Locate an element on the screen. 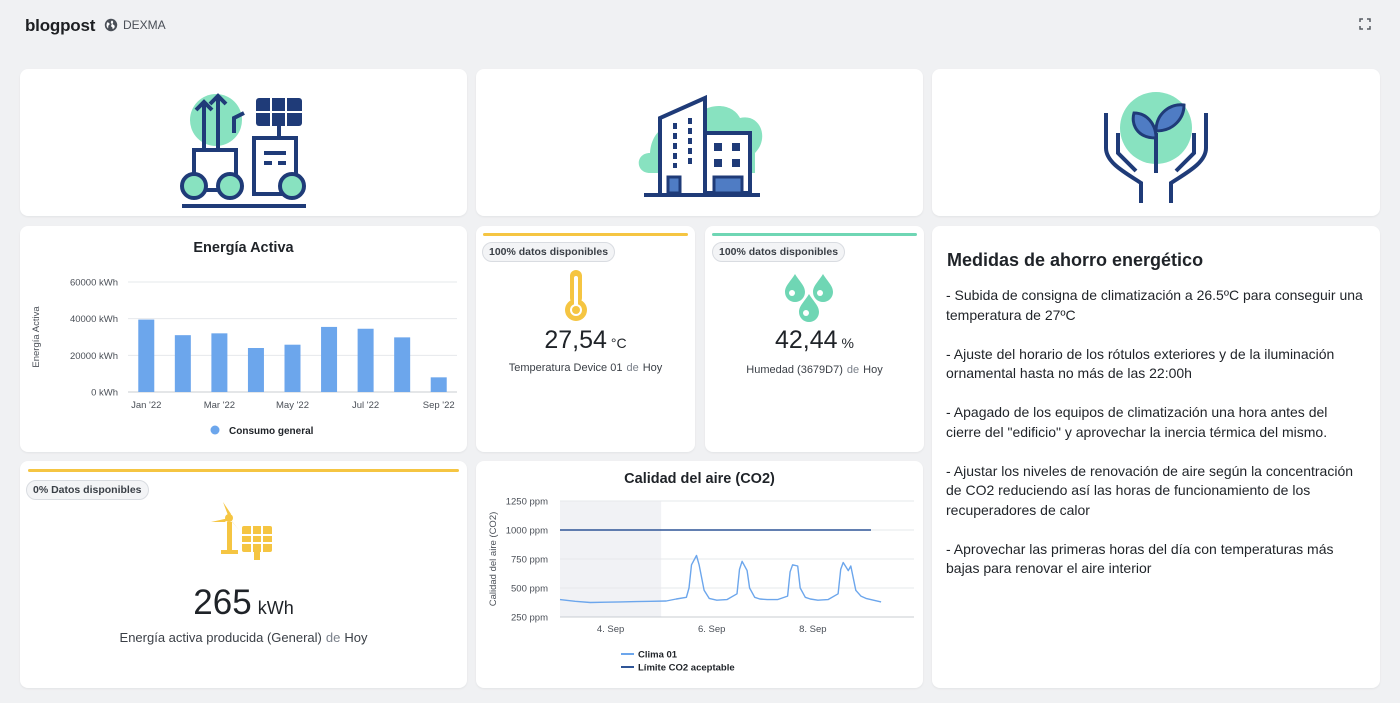 Image resolution: width=1400 pixels, height=703 pixels. dashboard-title: blogpost is located at coordinates (60, 25).